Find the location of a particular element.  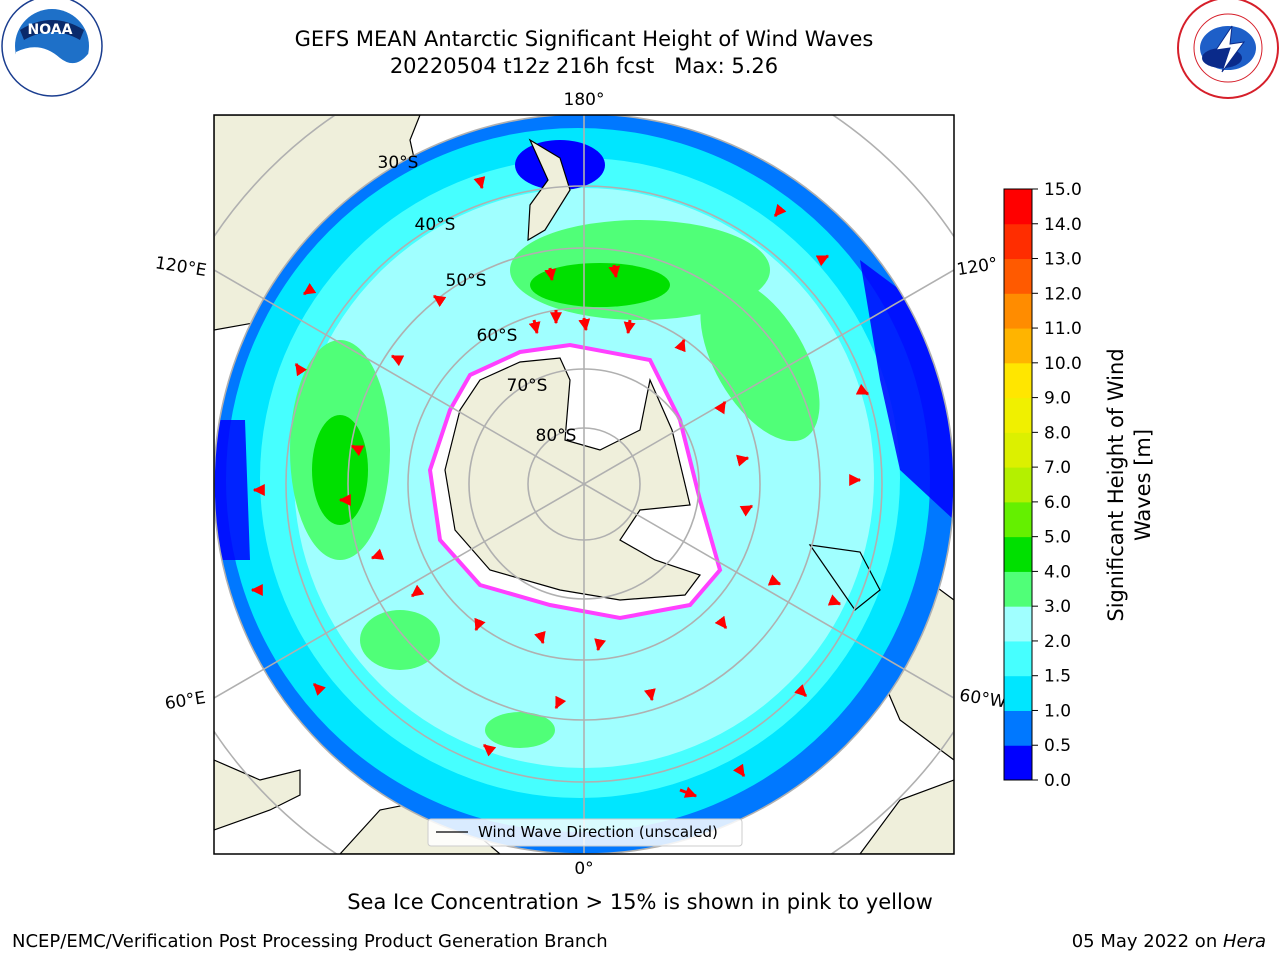

lat-label-30s: 30°S is located at coordinates (398, 163).